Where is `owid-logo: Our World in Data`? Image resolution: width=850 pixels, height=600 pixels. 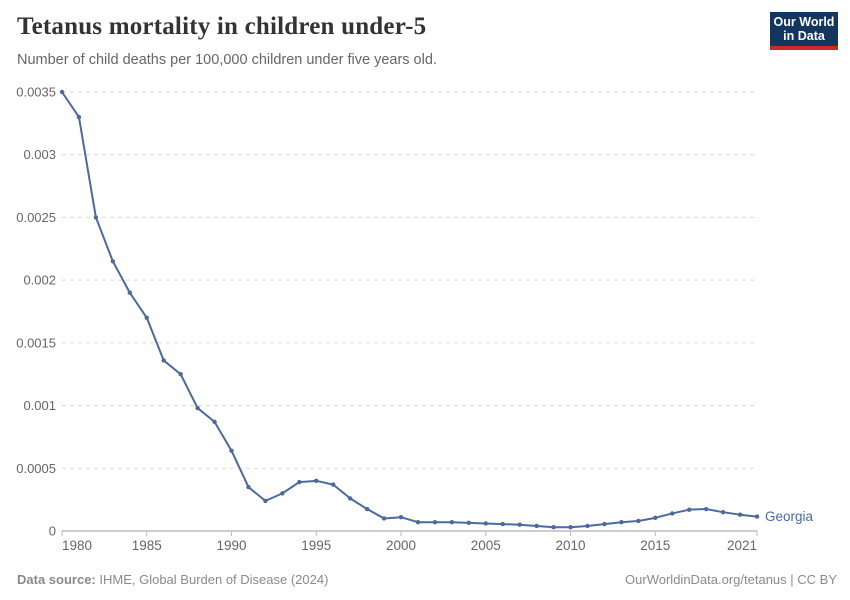 owid-logo: Our World in Data is located at coordinates (804, 31).